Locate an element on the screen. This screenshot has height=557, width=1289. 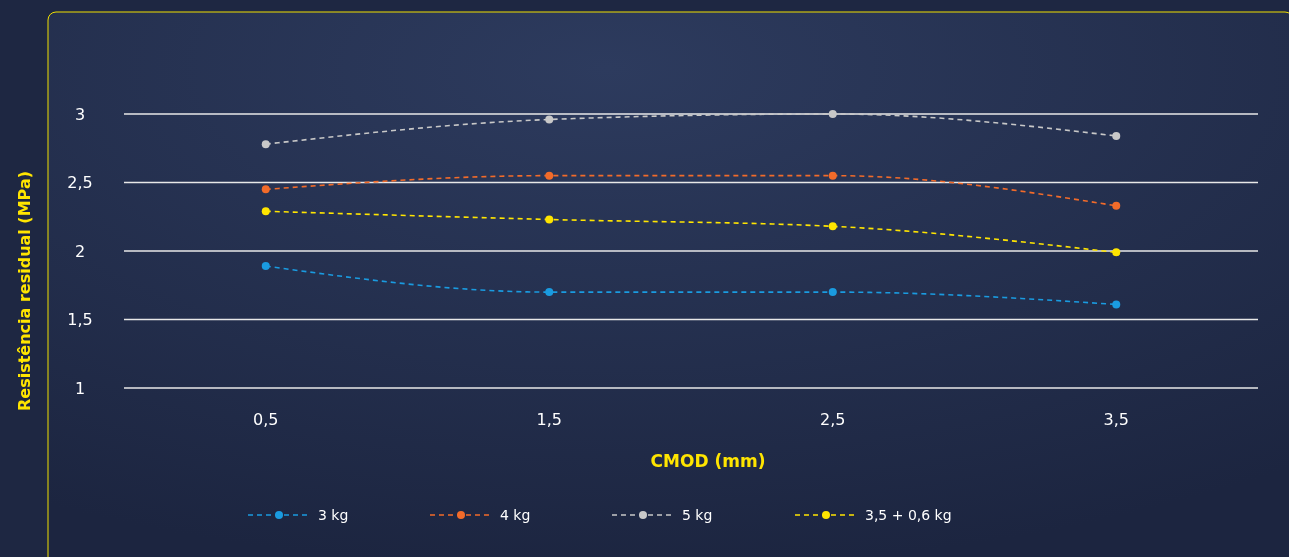
legend-label: 5 kg is located at coordinates (697, 514).